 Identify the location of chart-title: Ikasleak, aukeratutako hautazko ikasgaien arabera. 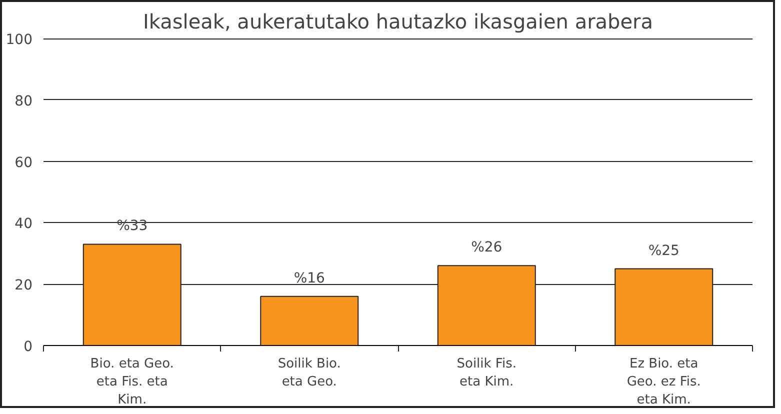
(398, 22).